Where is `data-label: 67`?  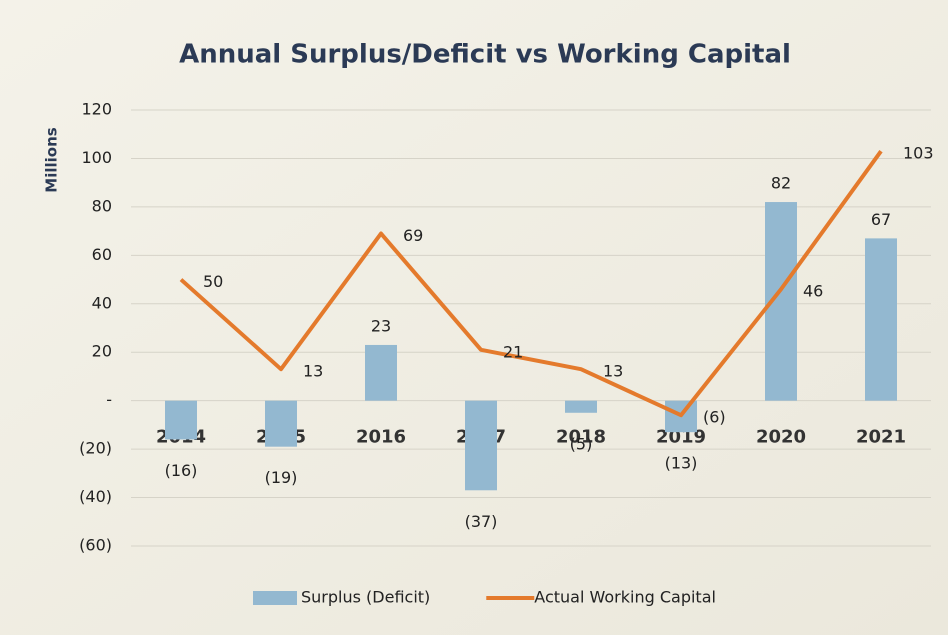
data-label: 67 is located at coordinates (881, 219).